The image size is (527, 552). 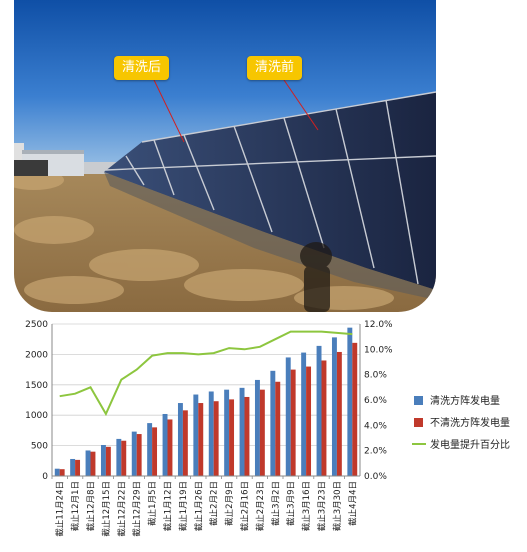 What do you see at coordinates (36, 325) in the screenshot?
I see `y-tick-label: 2500` at bounding box center [36, 325].